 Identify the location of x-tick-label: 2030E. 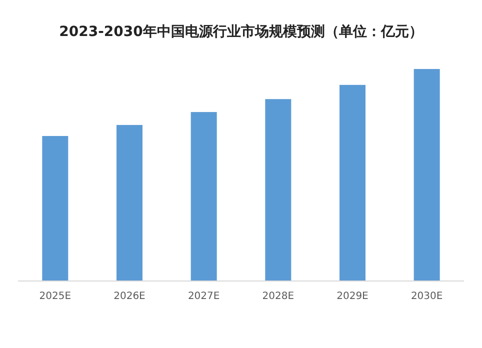
(426, 296).